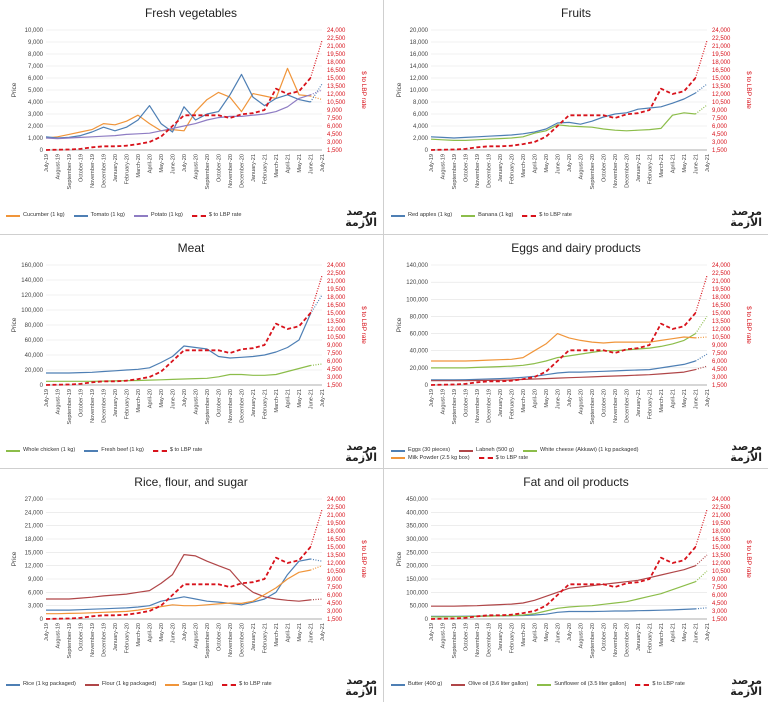 This screenshot has height=702, width=768. I want to click on legend-item: $ to LBP rate, so click(177, 450).